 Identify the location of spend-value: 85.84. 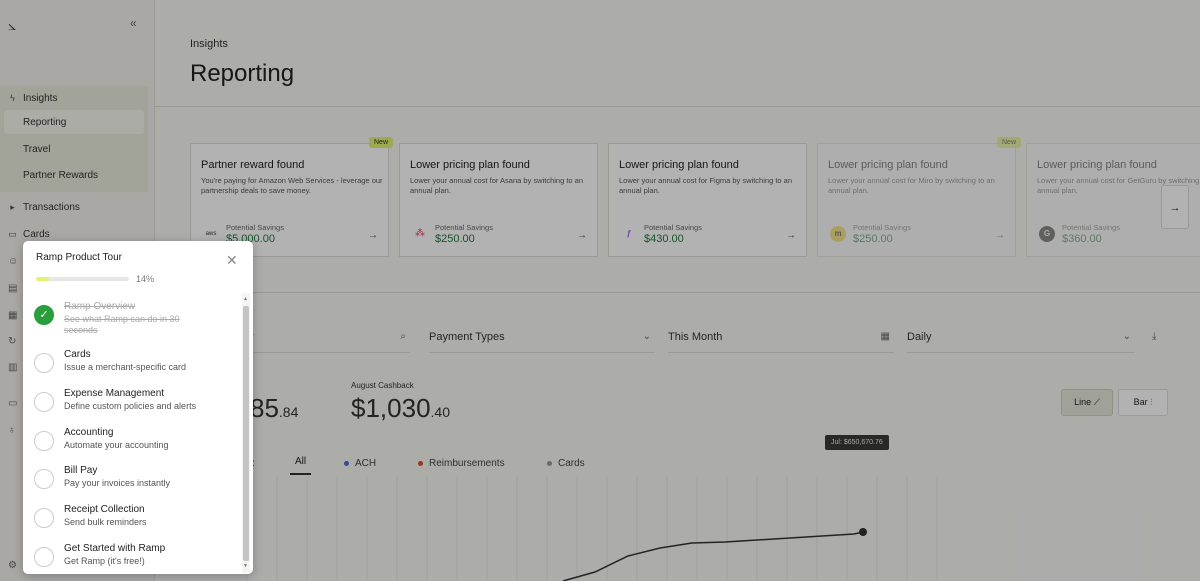
(274, 408).